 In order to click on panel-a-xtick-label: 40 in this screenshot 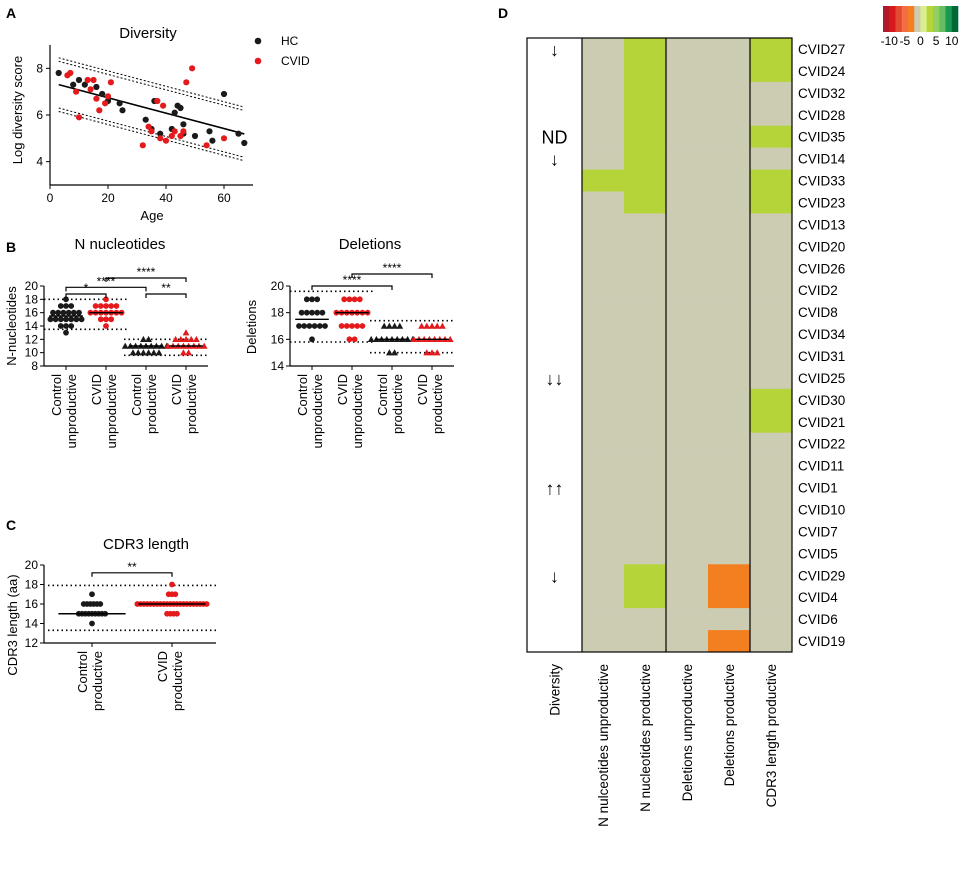, I will do `click(166, 198)`.